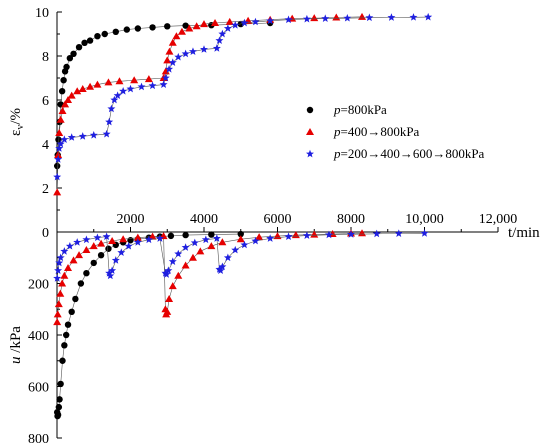 The image size is (550, 447). What do you see at coordinates (45, 57) in the screenshot?
I see `y-top-tick-label: 8` at bounding box center [45, 57].